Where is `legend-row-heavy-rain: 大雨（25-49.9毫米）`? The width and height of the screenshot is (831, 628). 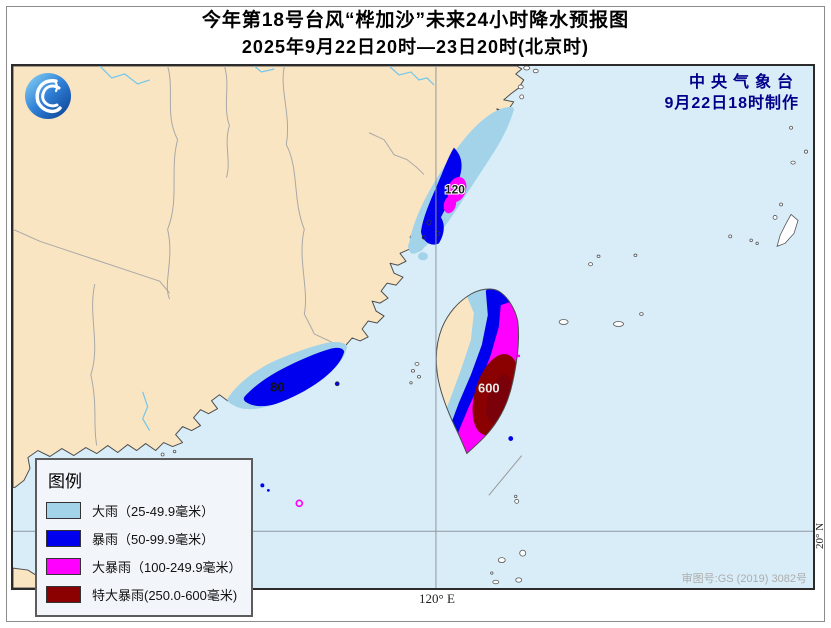 legend-row-heavy-rain: 大雨（25-49.9毫米） is located at coordinates (144, 510).